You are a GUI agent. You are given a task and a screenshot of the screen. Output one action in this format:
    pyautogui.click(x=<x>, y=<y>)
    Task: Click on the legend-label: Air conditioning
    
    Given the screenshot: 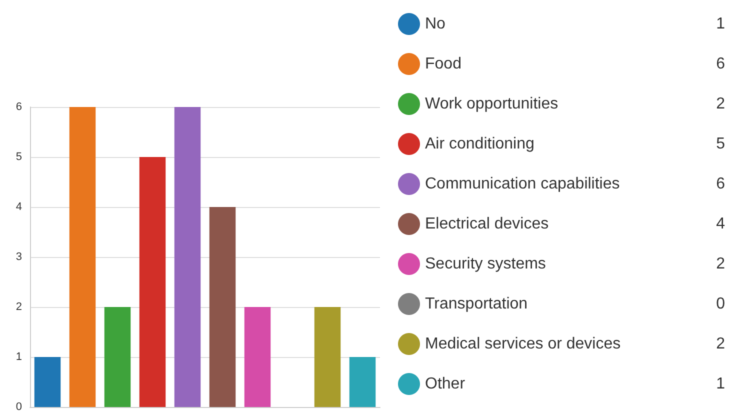 What is the action you would take?
    pyautogui.click(x=479, y=144)
    